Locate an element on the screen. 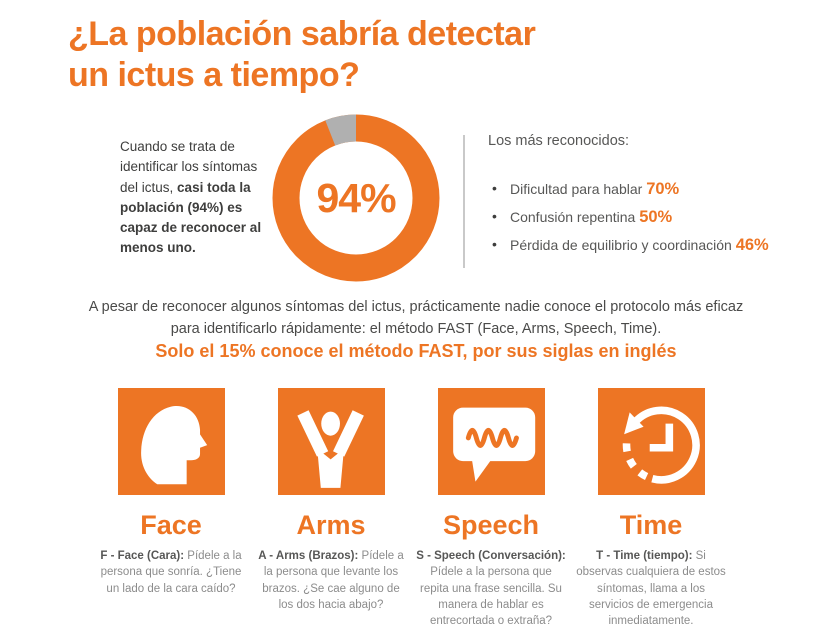  symptom-value: 70% is located at coordinates (663, 189).